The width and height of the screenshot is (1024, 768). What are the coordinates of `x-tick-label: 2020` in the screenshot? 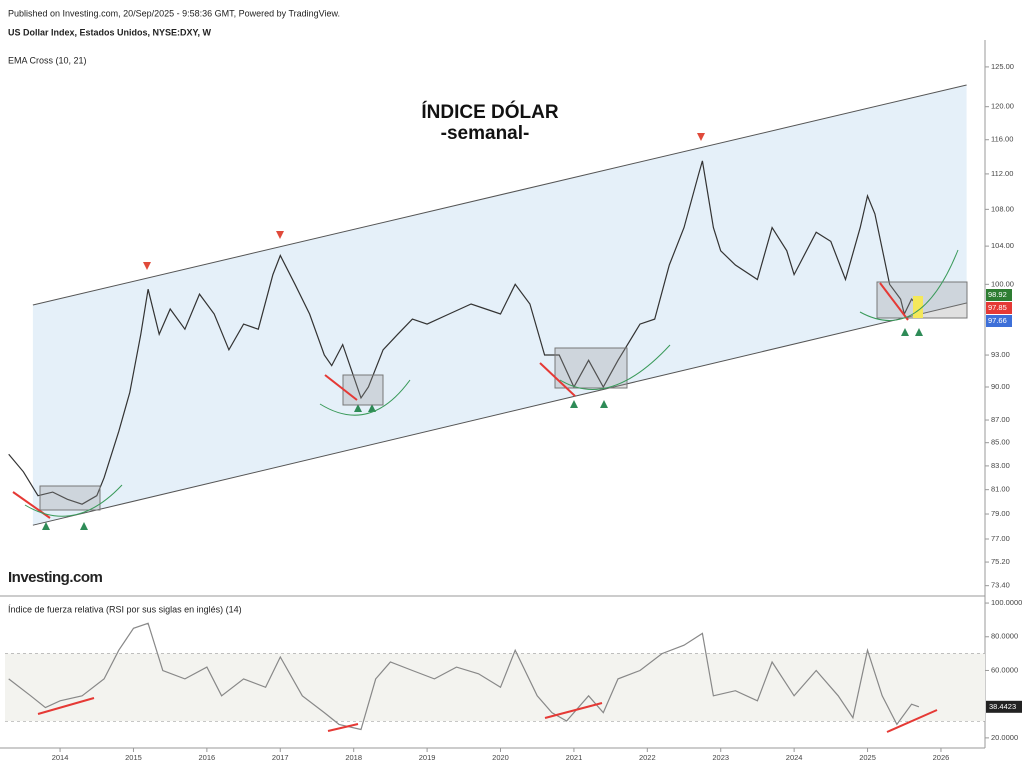 It's located at (500, 757).